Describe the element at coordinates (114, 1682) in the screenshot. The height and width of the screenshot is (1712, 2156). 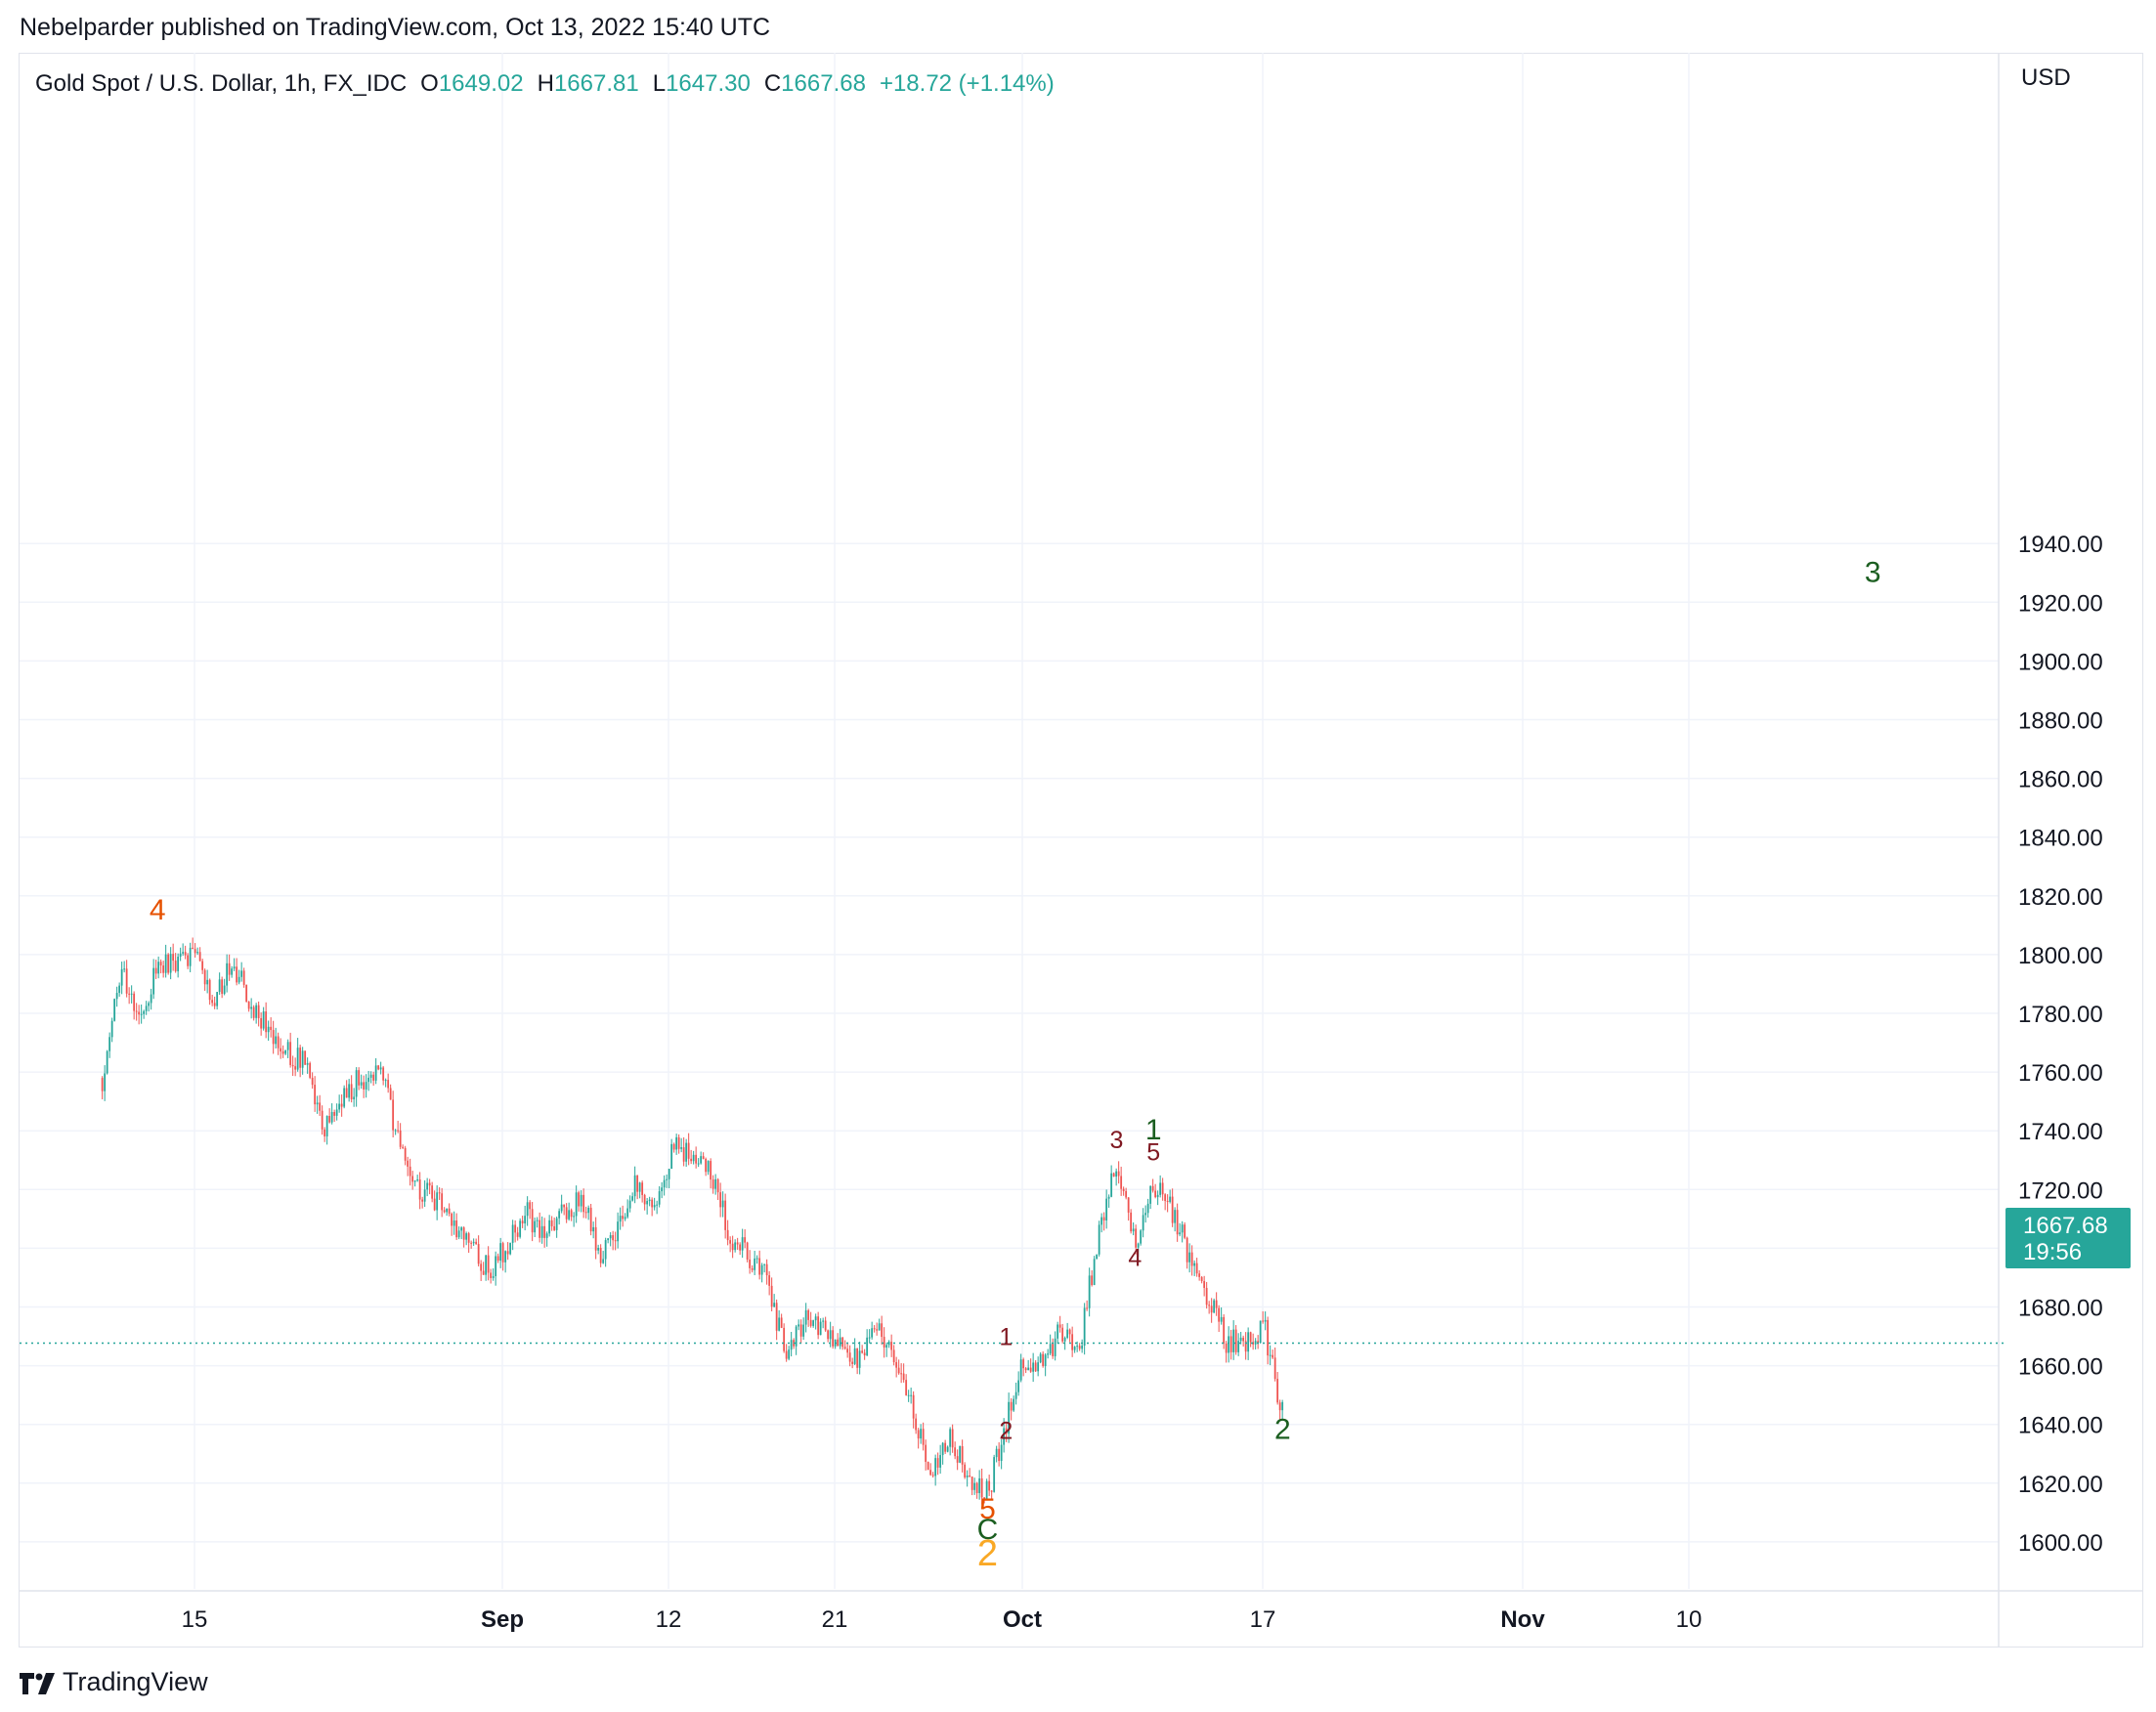
I see `tradingview-brand: TradingView` at that location.